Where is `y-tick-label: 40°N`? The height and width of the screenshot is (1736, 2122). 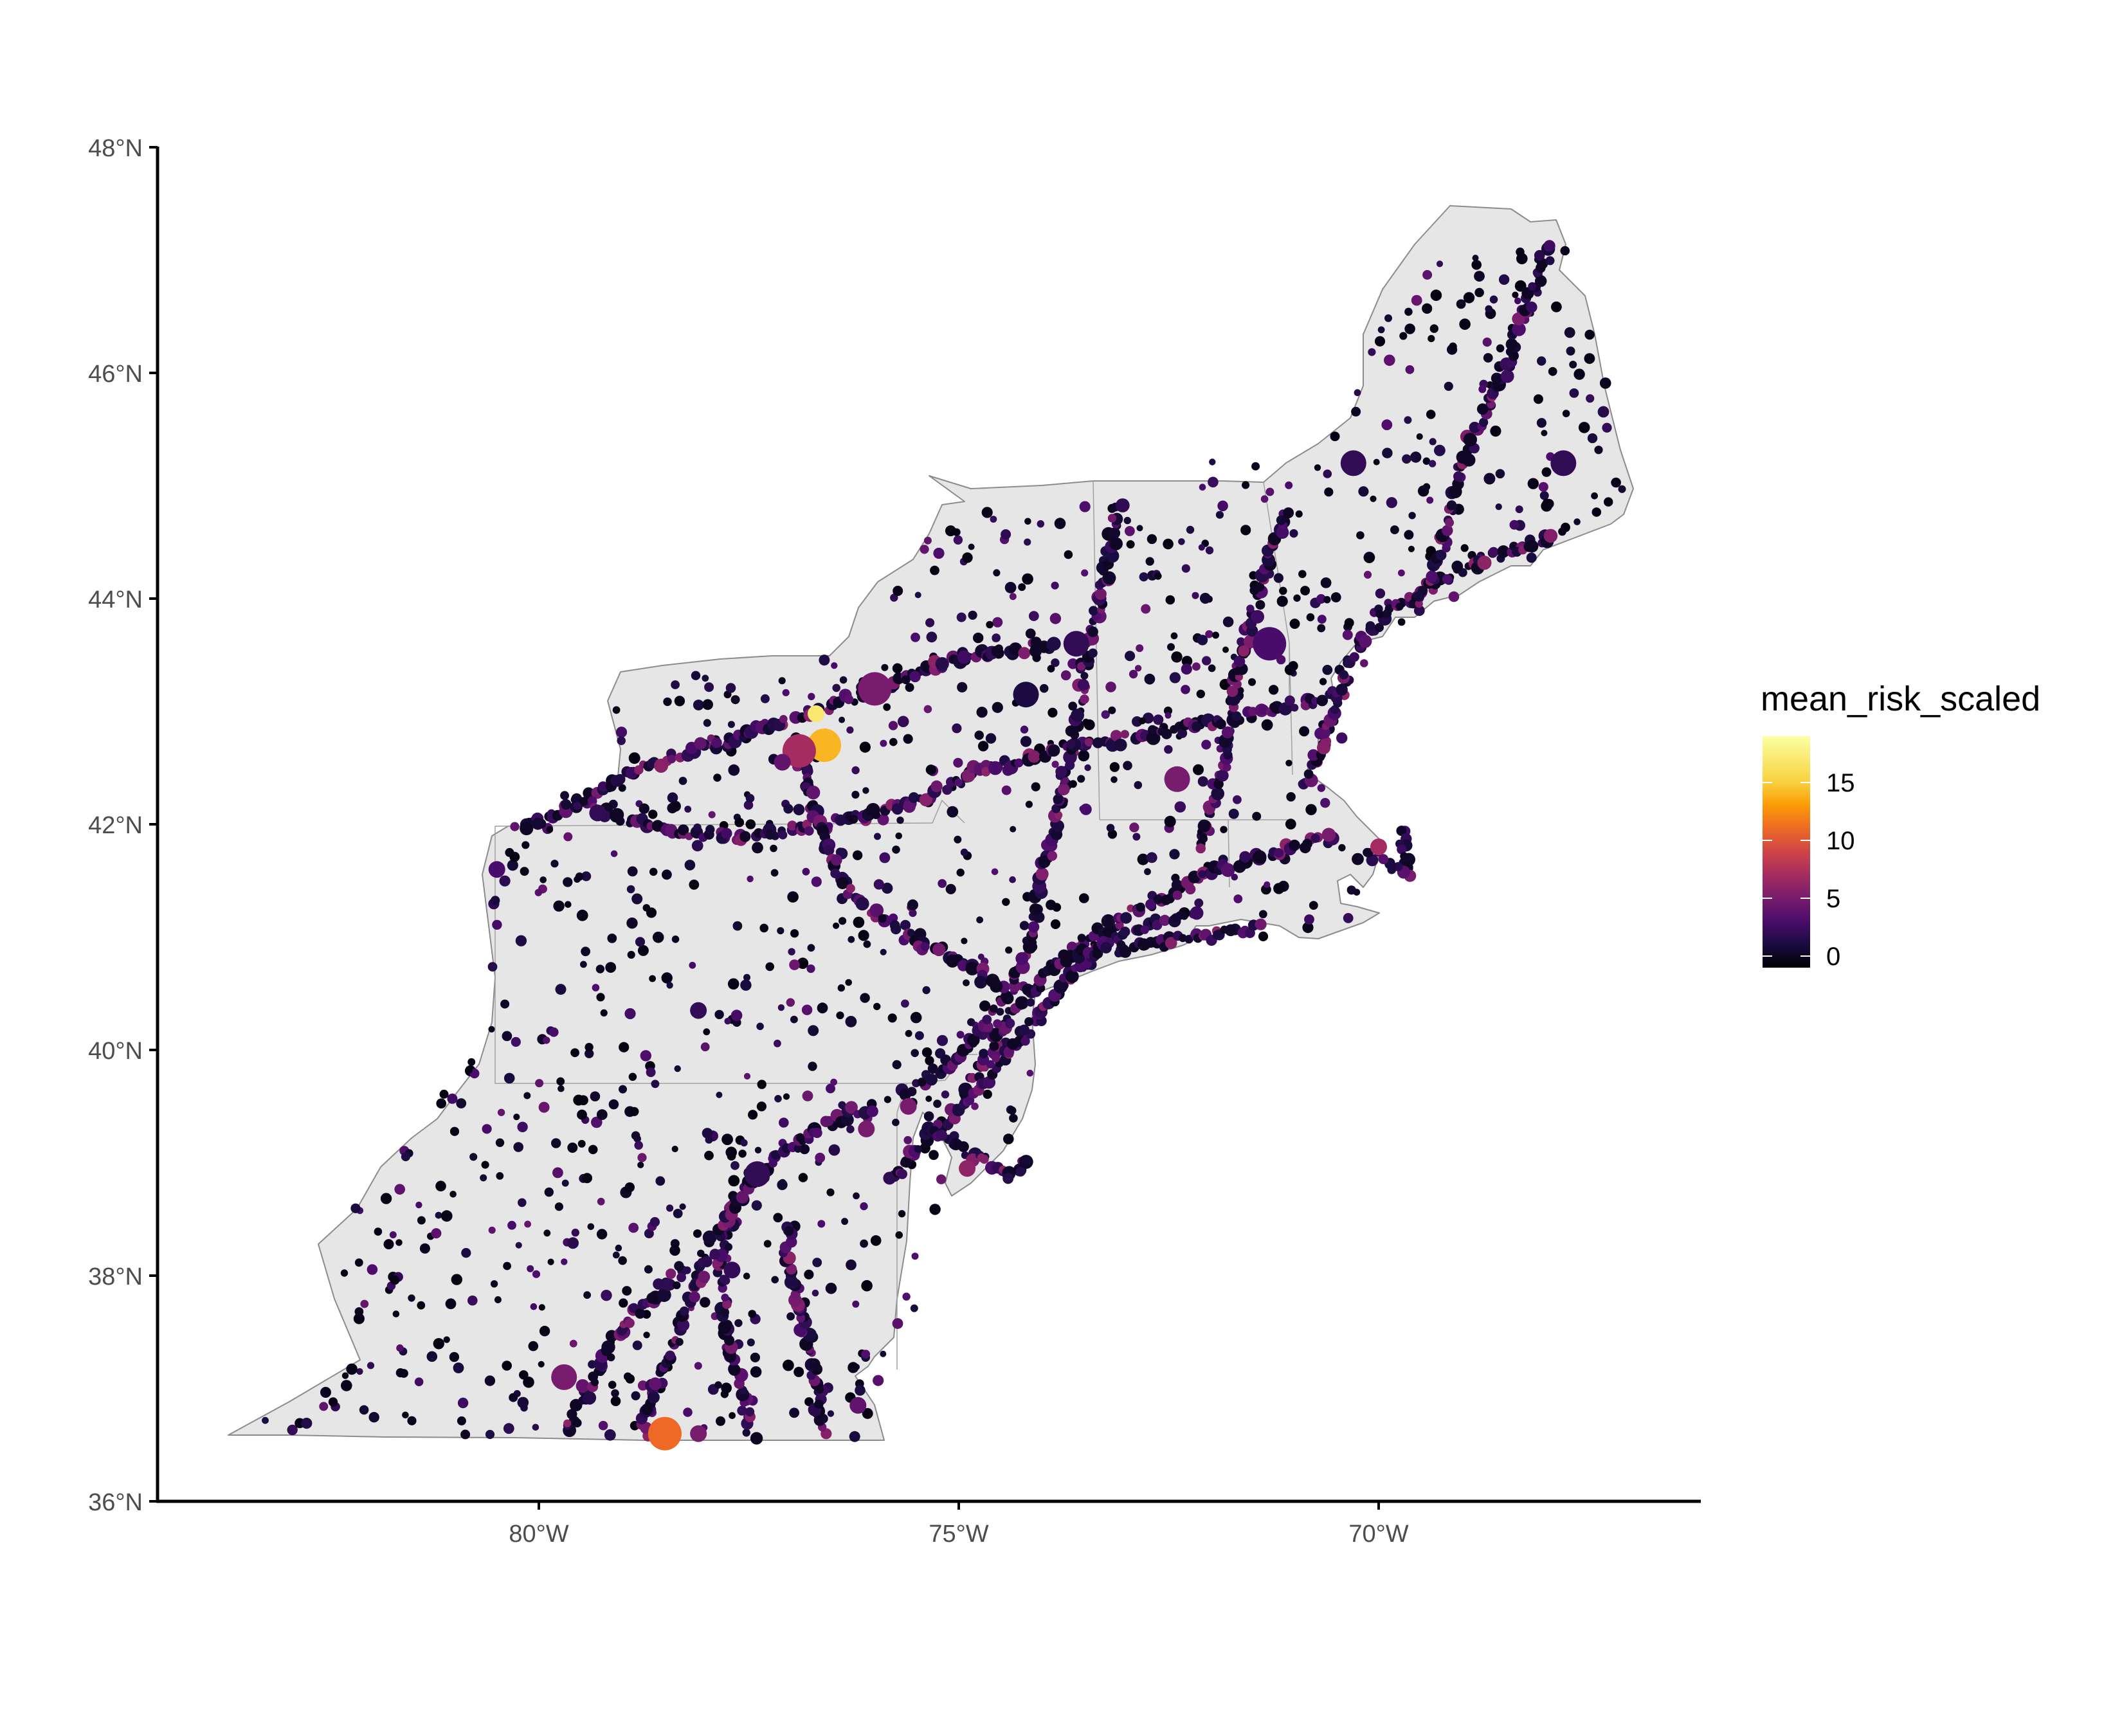
y-tick-label: 40°N is located at coordinates (115, 1051).